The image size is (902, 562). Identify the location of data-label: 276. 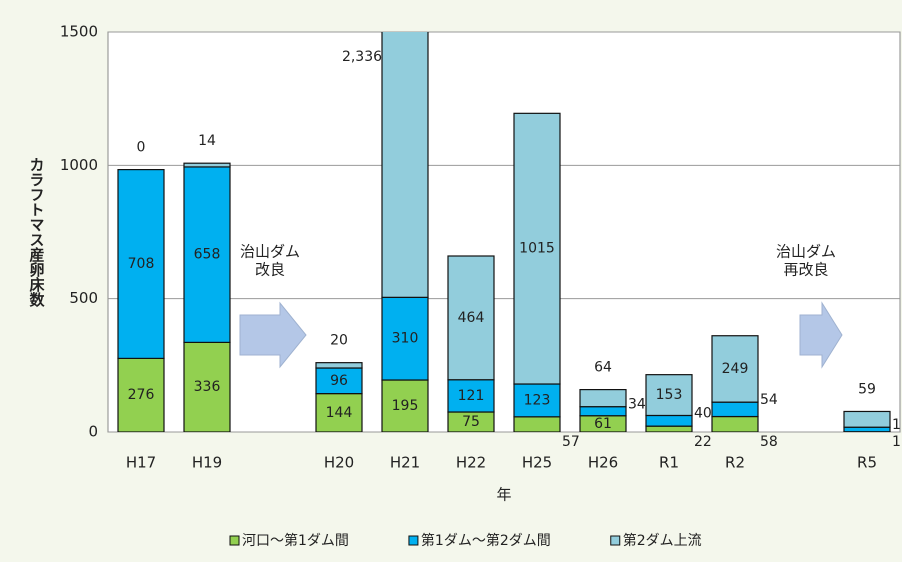
(141, 395).